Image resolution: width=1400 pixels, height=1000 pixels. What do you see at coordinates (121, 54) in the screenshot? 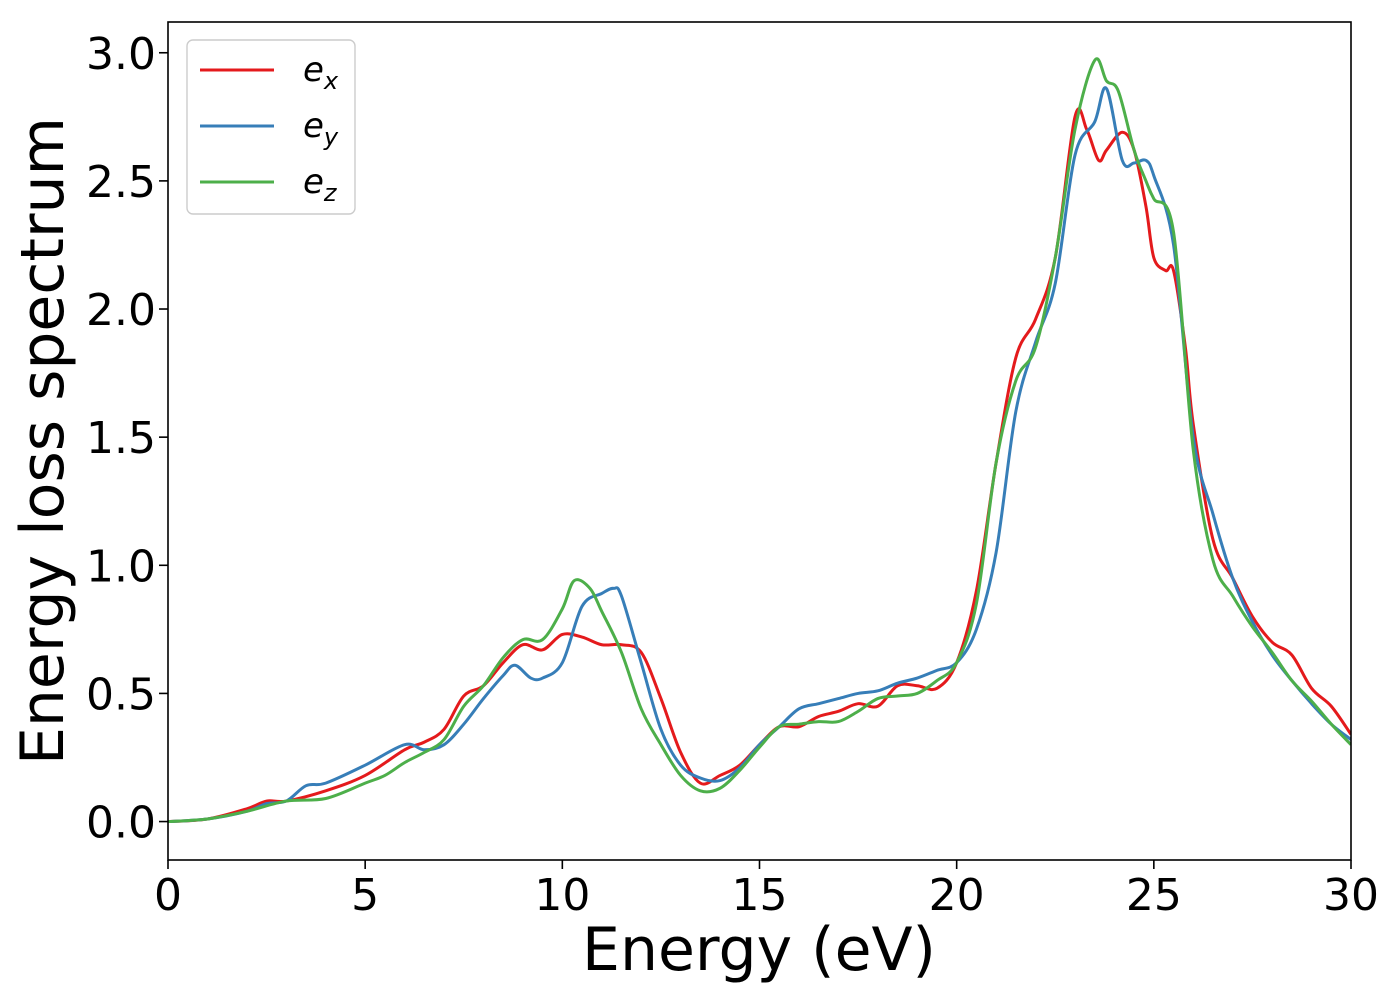
I see `y-tick-label: 3.0` at bounding box center [121, 54].